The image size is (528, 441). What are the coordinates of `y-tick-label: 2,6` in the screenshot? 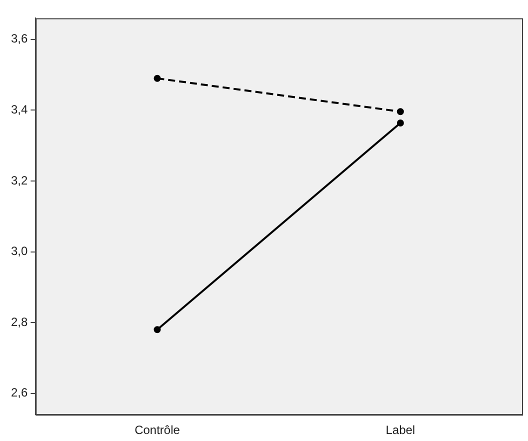 It's located at (19, 393).